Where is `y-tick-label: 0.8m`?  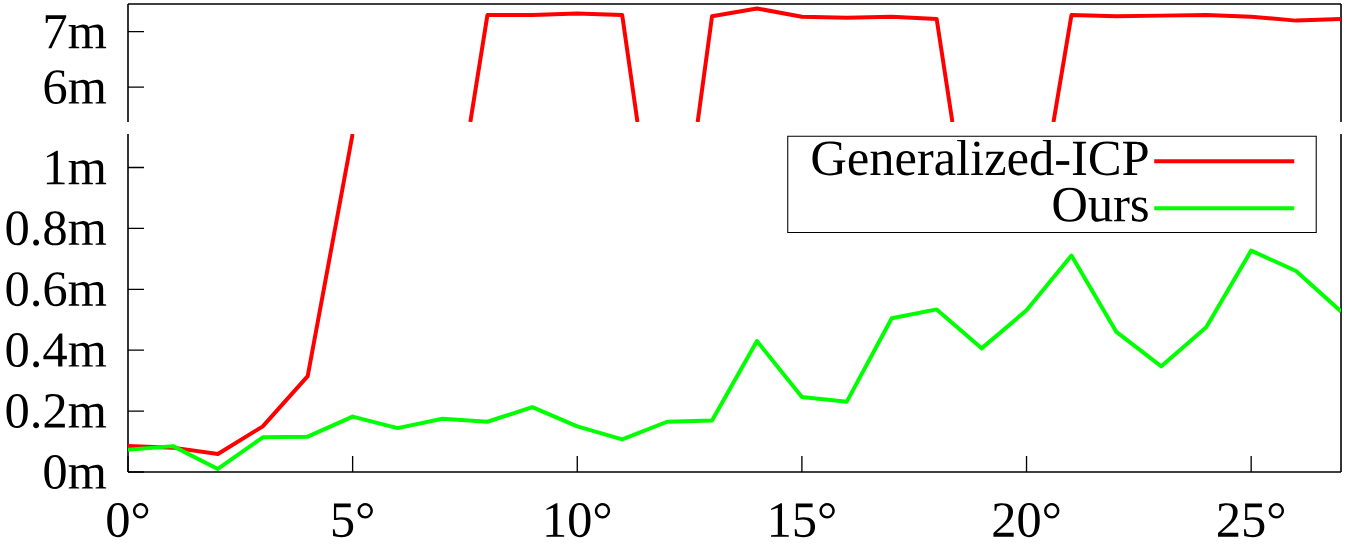 y-tick-label: 0.8m is located at coordinates (56, 228).